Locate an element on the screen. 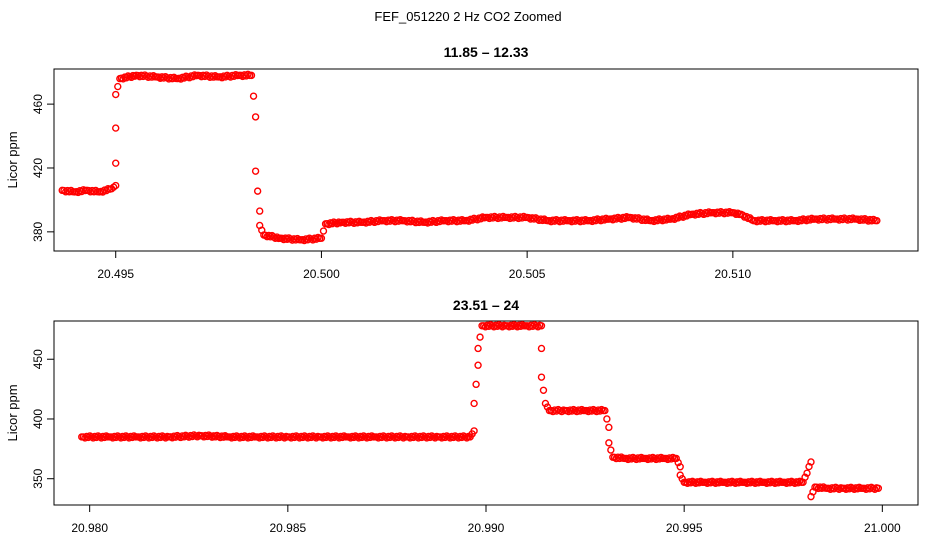  y-tick-label: 460 is located at coordinates (38, 104).